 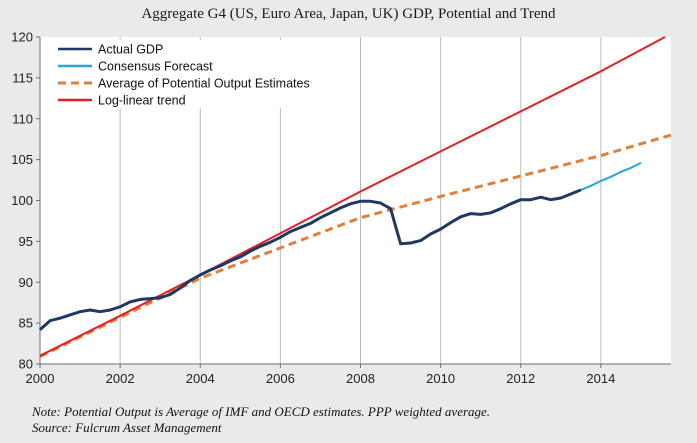 I want to click on x-tick-label-2012: 2012, so click(x=520, y=378).